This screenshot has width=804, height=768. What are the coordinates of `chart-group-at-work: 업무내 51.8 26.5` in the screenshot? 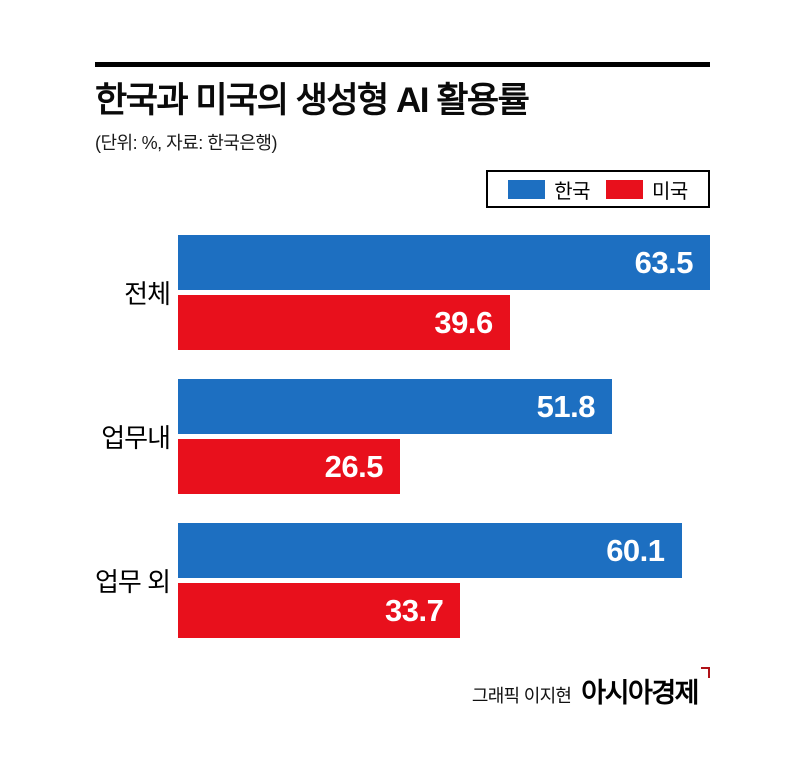 It's located at (402, 436).